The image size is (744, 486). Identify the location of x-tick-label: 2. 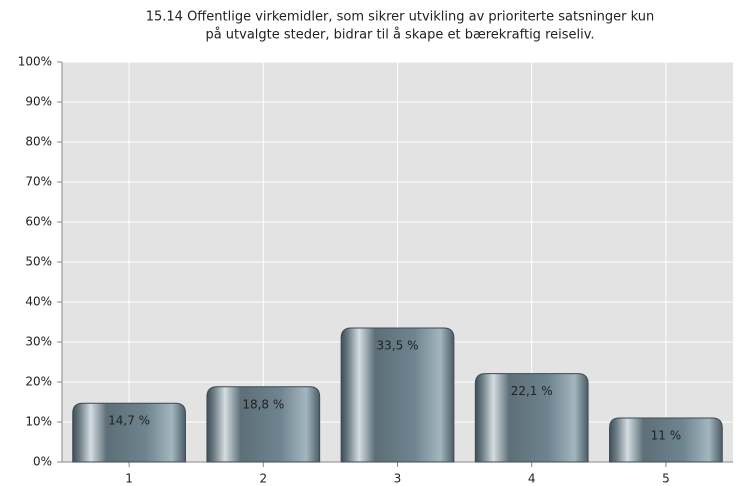
(263, 479).